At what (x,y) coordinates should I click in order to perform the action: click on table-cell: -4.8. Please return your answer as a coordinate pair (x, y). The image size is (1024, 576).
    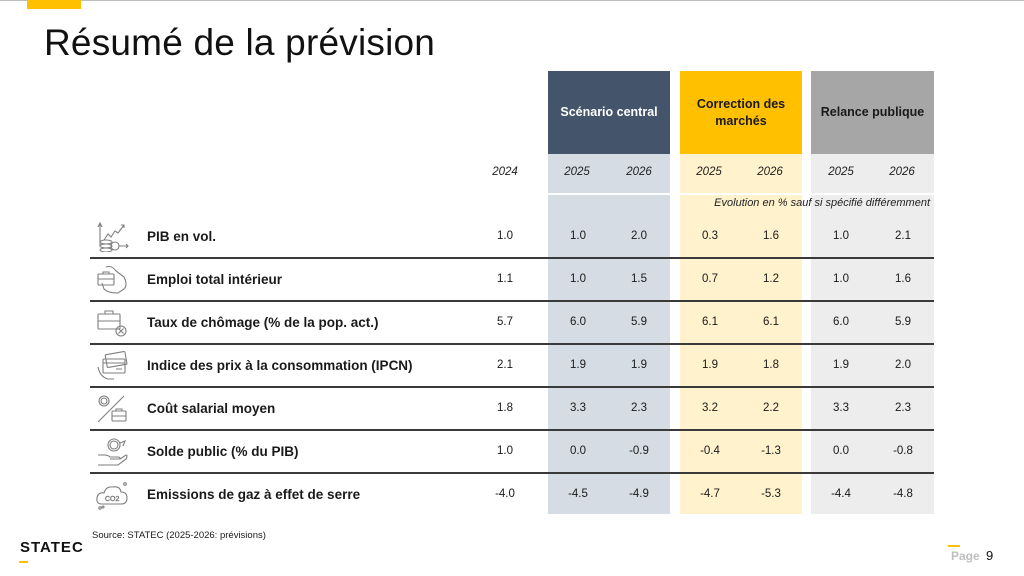
    Looking at the image, I should click on (903, 494).